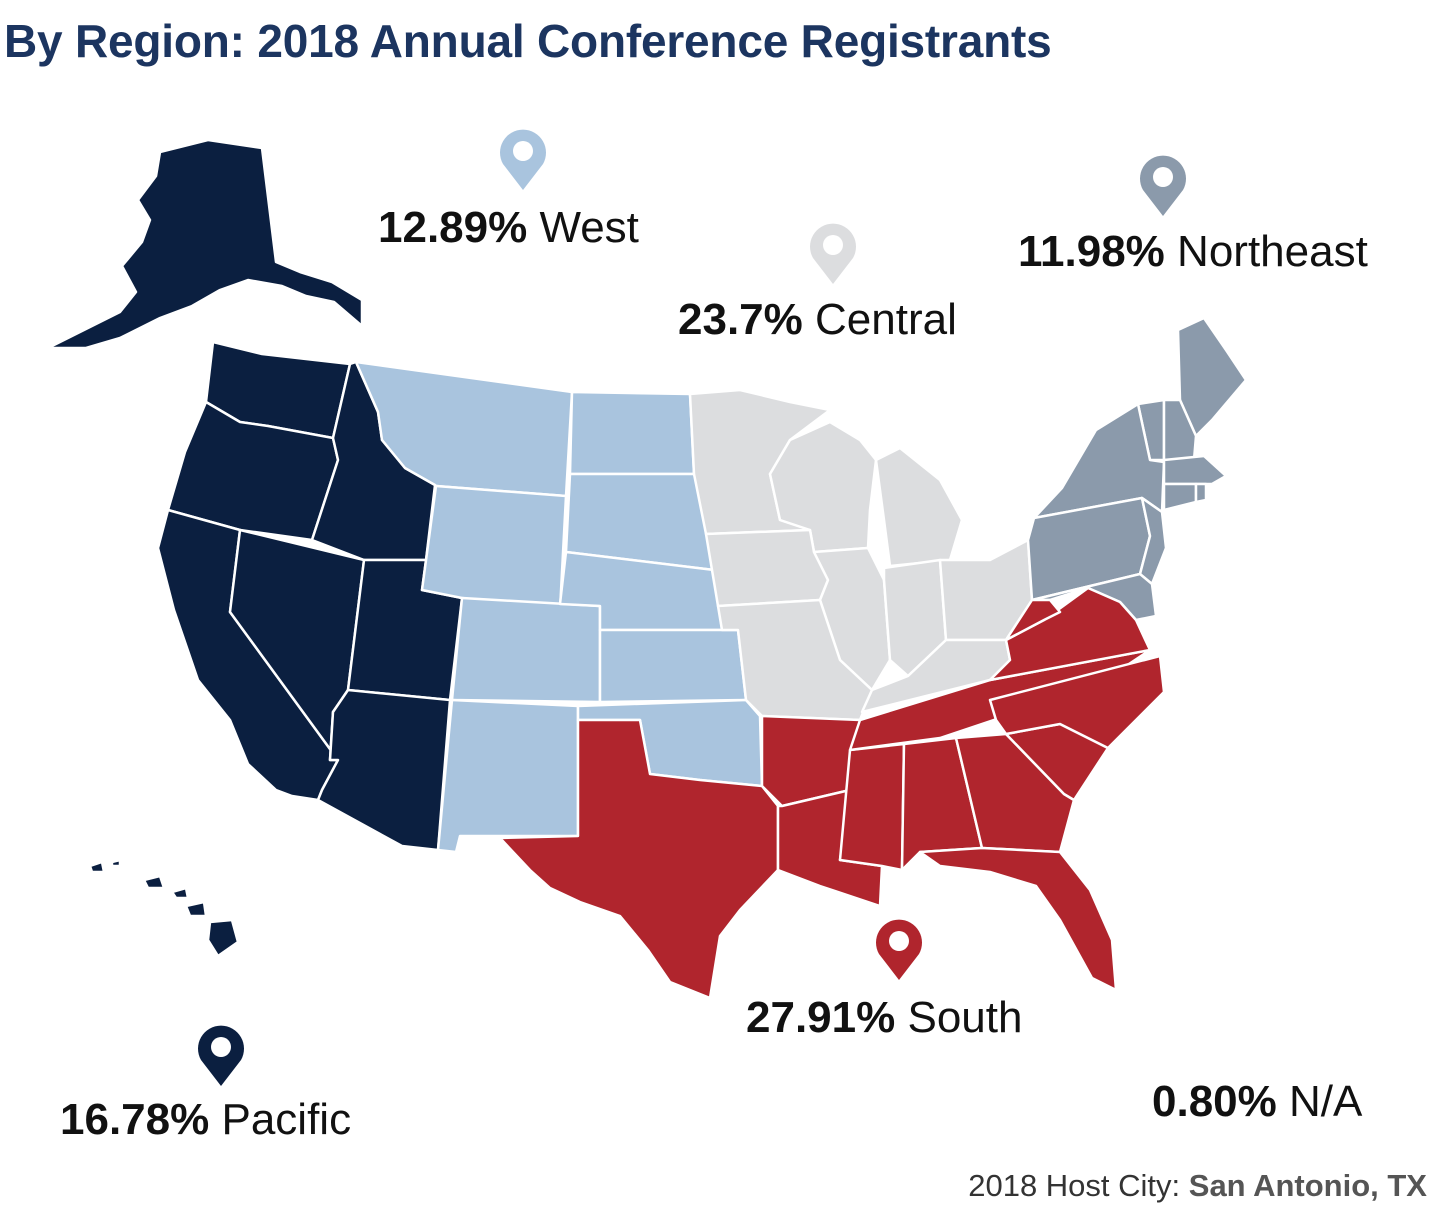  I want to click on label-na-name: N/A, so click(1326, 1101).